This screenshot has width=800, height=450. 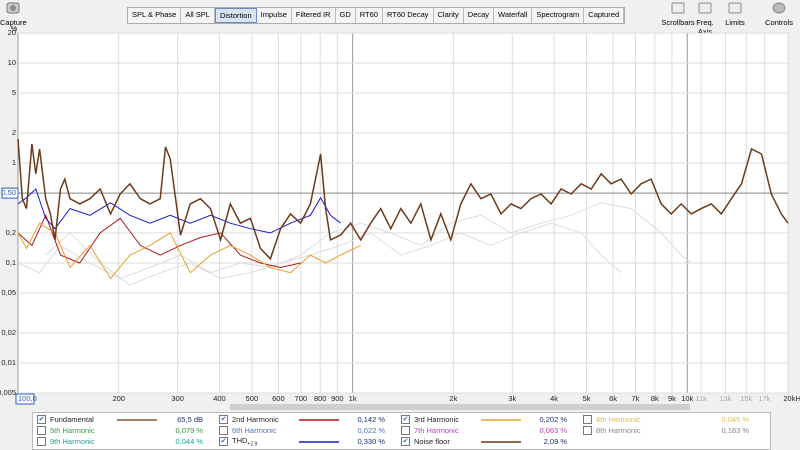 What do you see at coordinates (14, 132) in the screenshot?
I see `y-tick-label: 2` at bounding box center [14, 132].